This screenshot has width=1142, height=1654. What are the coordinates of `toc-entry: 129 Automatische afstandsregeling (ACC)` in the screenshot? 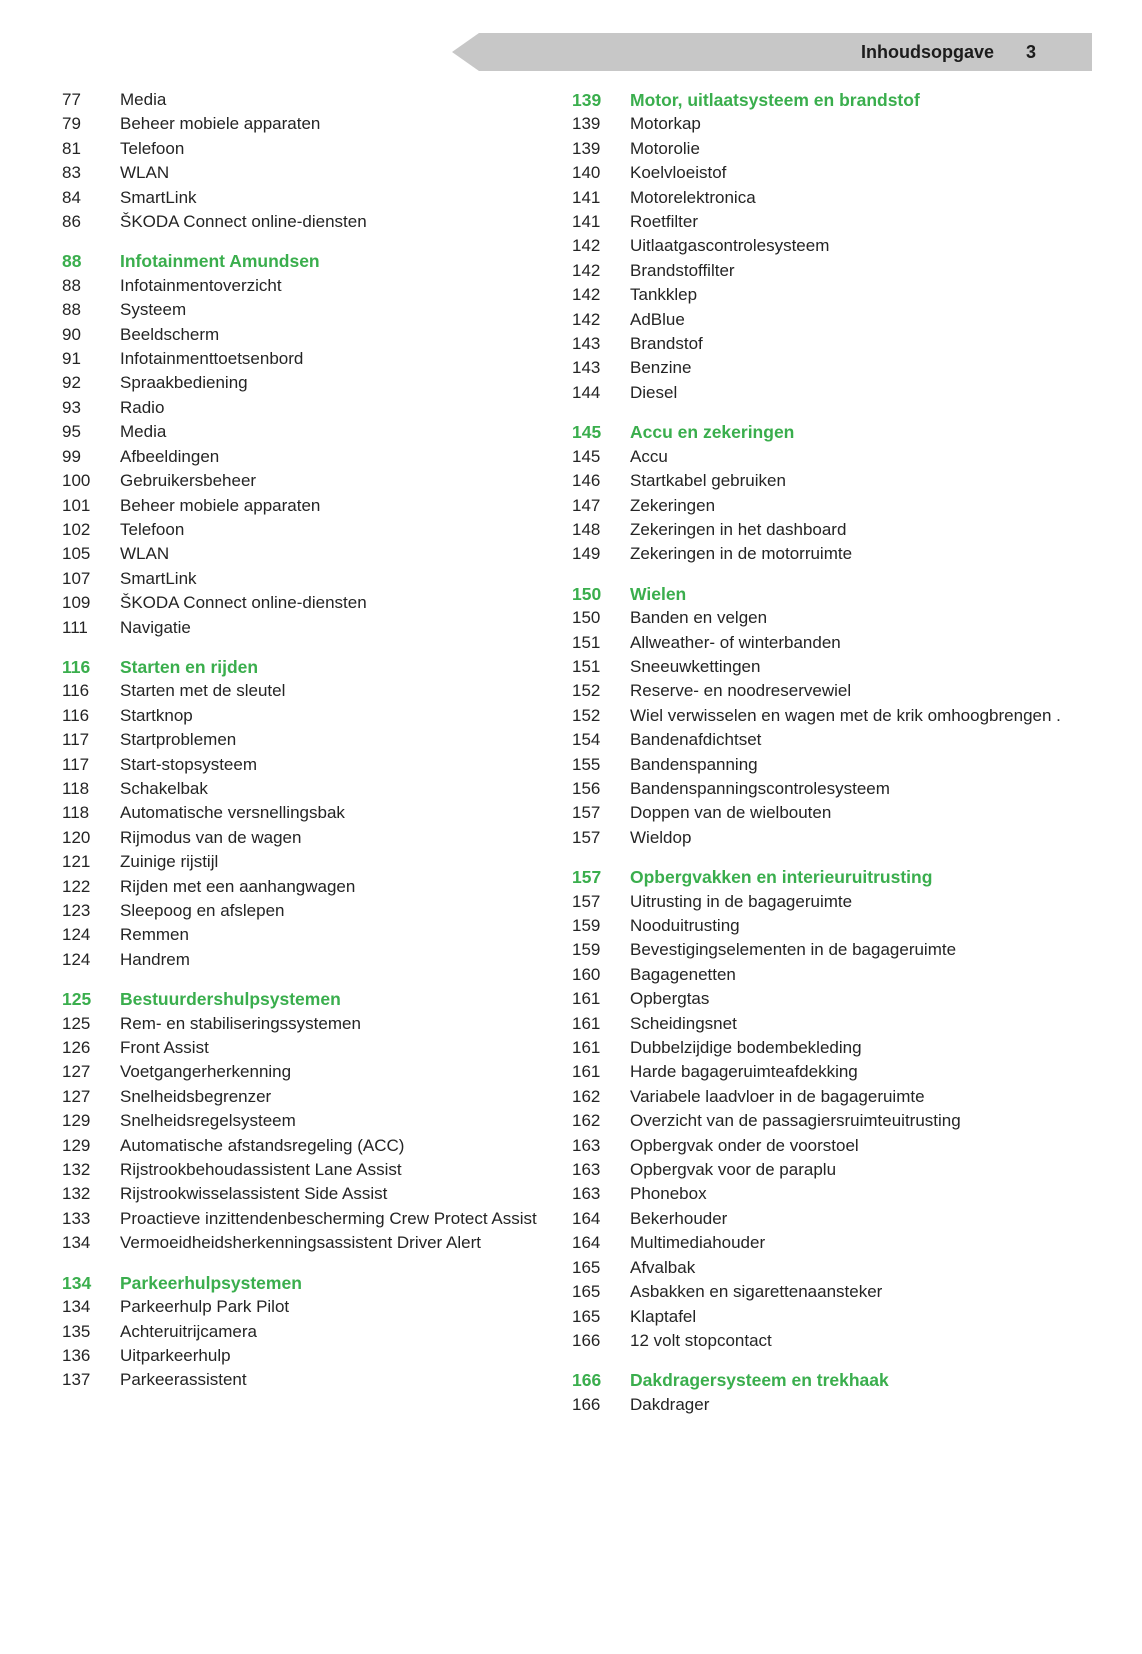 It's located at (311, 1146).